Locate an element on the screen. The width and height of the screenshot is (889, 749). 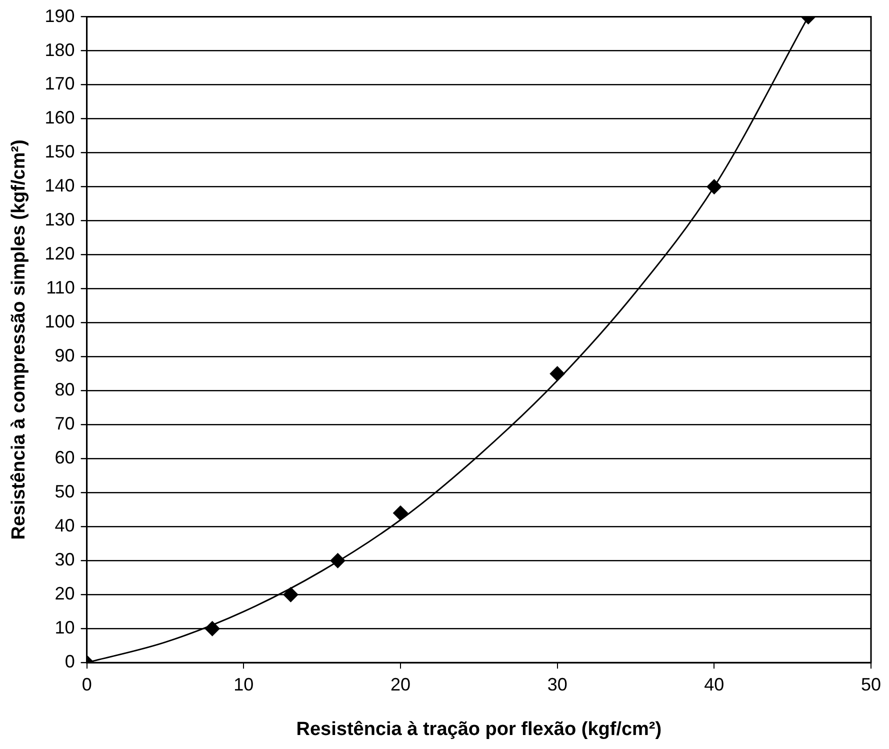
x-tick-label: 10 is located at coordinates (244, 684).